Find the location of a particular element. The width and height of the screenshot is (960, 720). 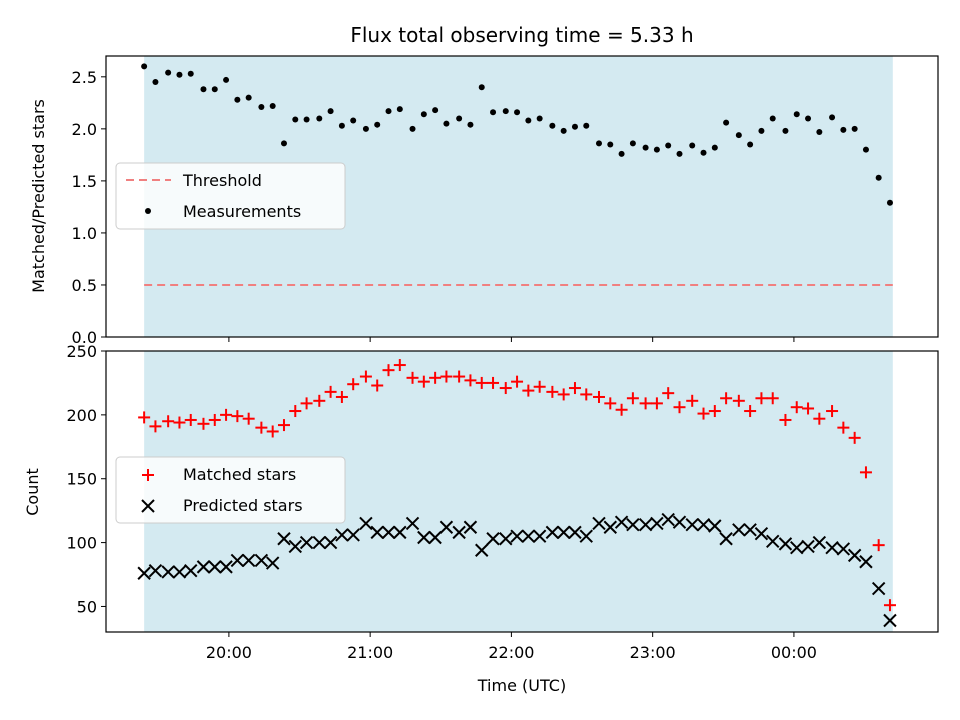

legend-predicted-marker is located at coordinates (148, 506).